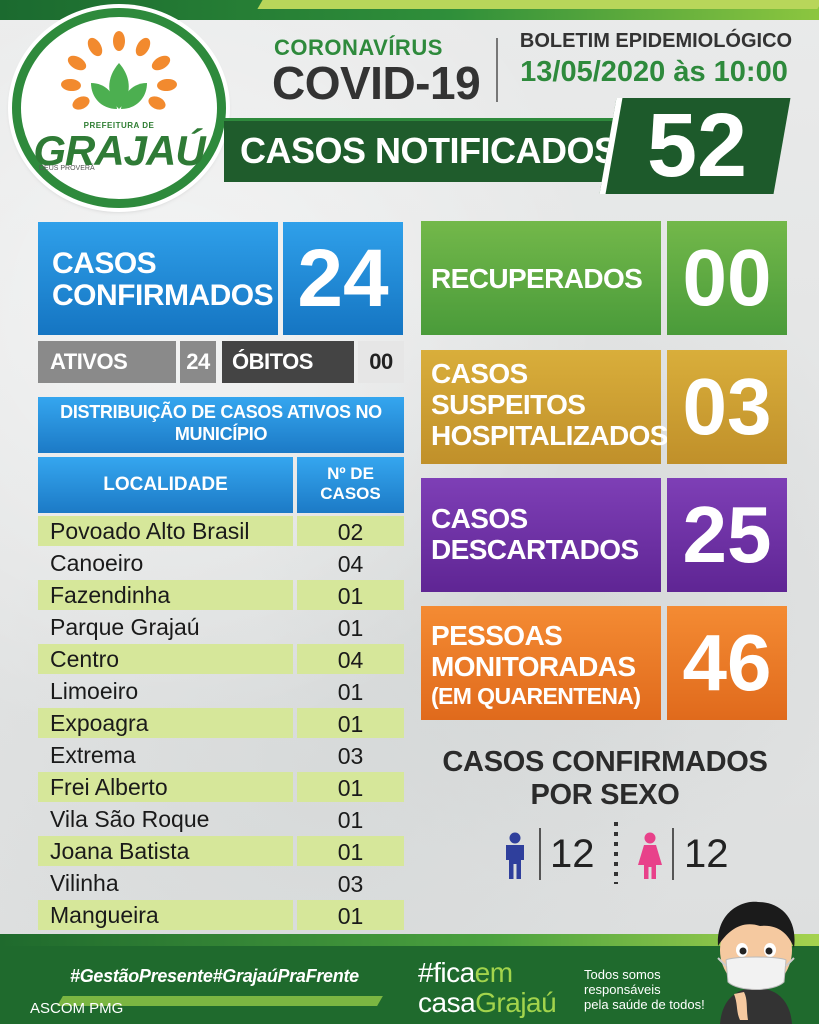 The height and width of the screenshot is (1024, 819). What do you see at coordinates (508, 404) in the screenshot?
I see `suspeitos-label-line2: SUSPEITOS` at bounding box center [508, 404].